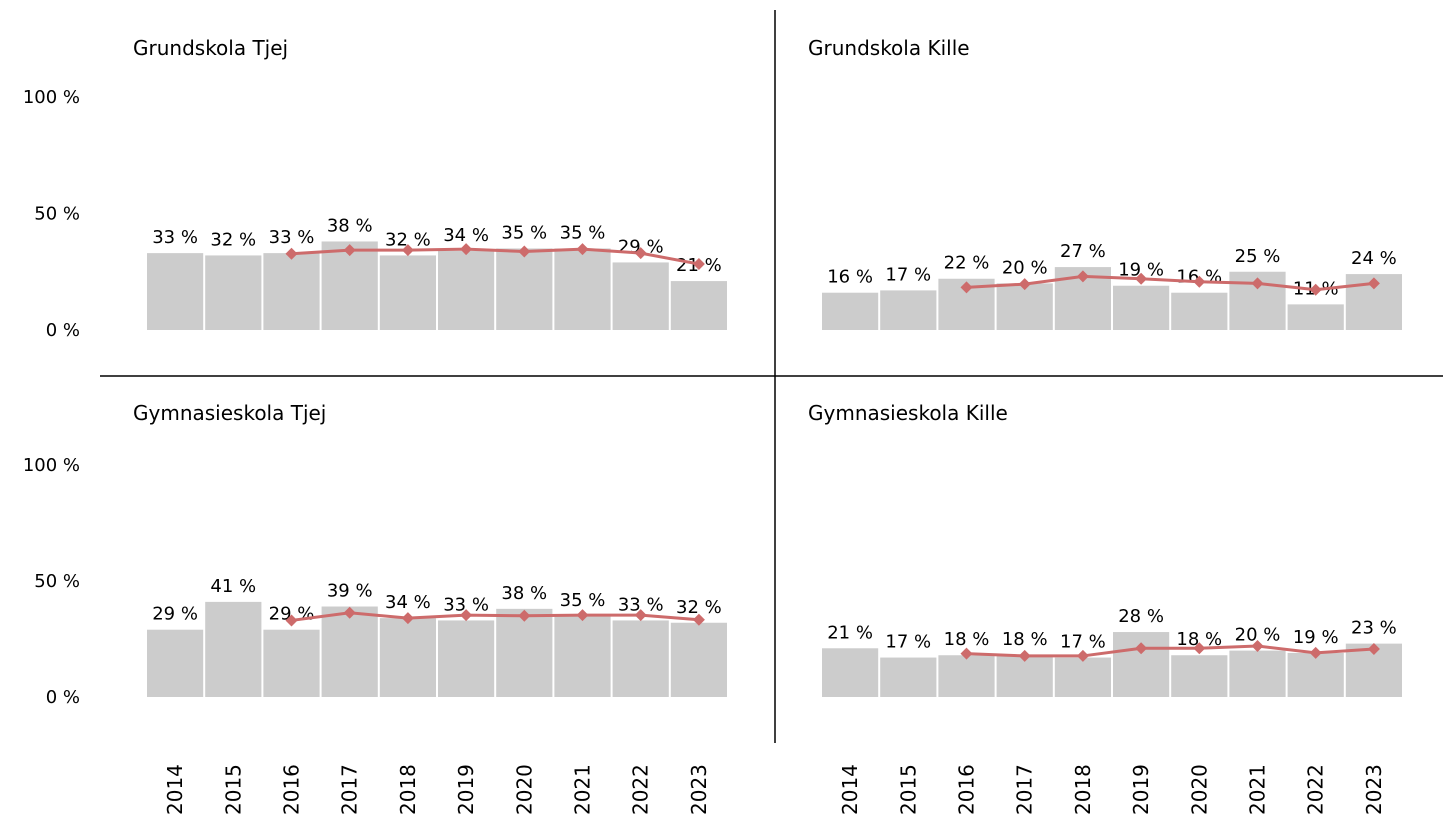  Describe the element at coordinates (350, 591) in the screenshot. I see `value-label: 39 %` at that location.